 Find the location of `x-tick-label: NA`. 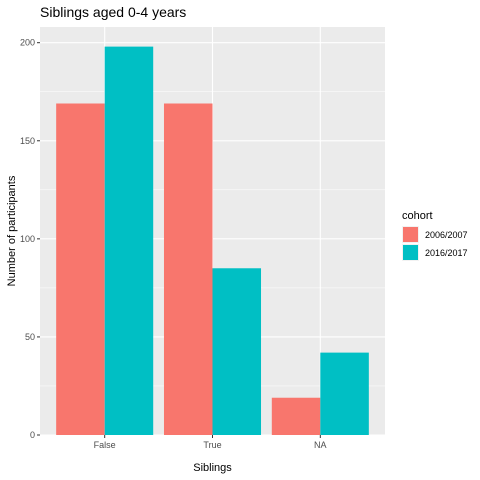

x-tick-label: NA is located at coordinates (320, 445).